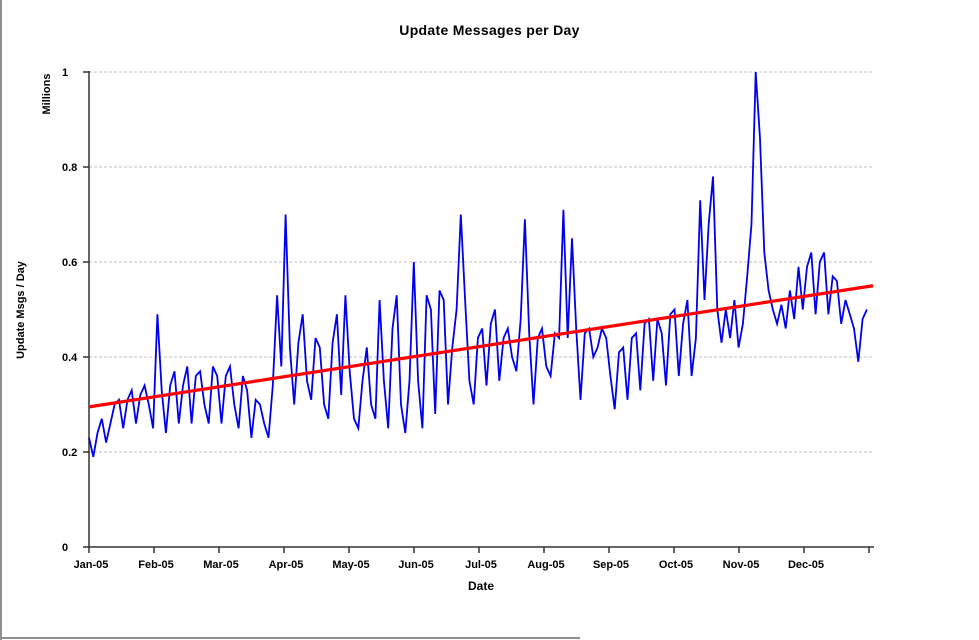  I want to click on x-tick-label: Nov-05, so click(741, 565).